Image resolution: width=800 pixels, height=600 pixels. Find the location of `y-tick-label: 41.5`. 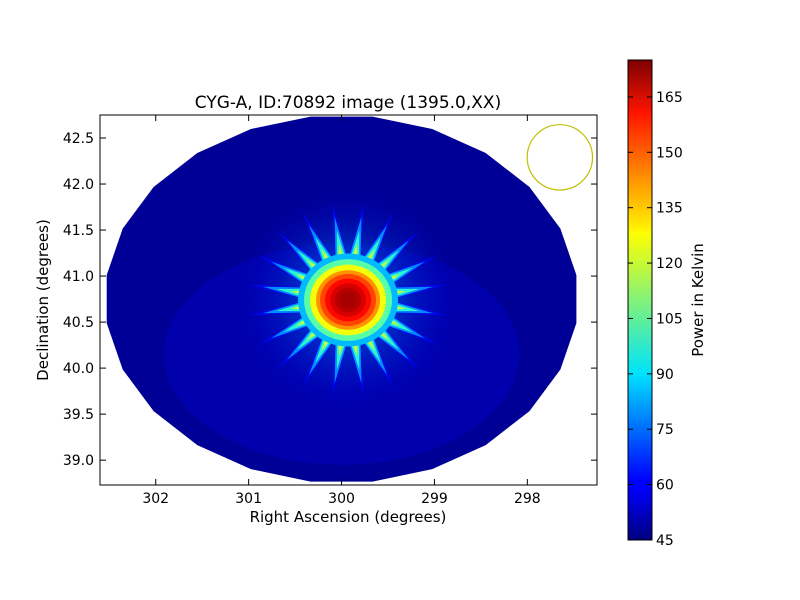

y-tick-label: 41.5 is located at coordinates (78, 231).